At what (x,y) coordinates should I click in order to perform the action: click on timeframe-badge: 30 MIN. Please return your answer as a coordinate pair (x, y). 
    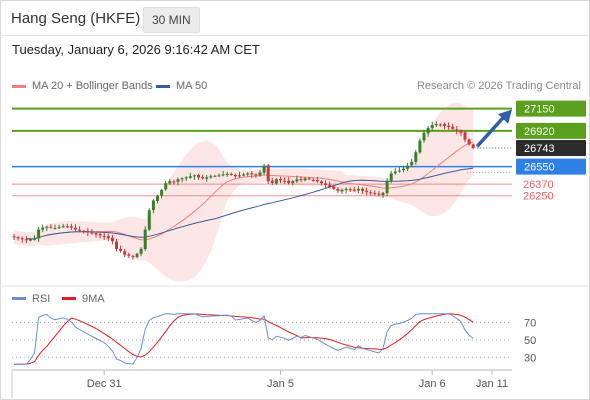
    Looking at the image, I should click on (171, 20).